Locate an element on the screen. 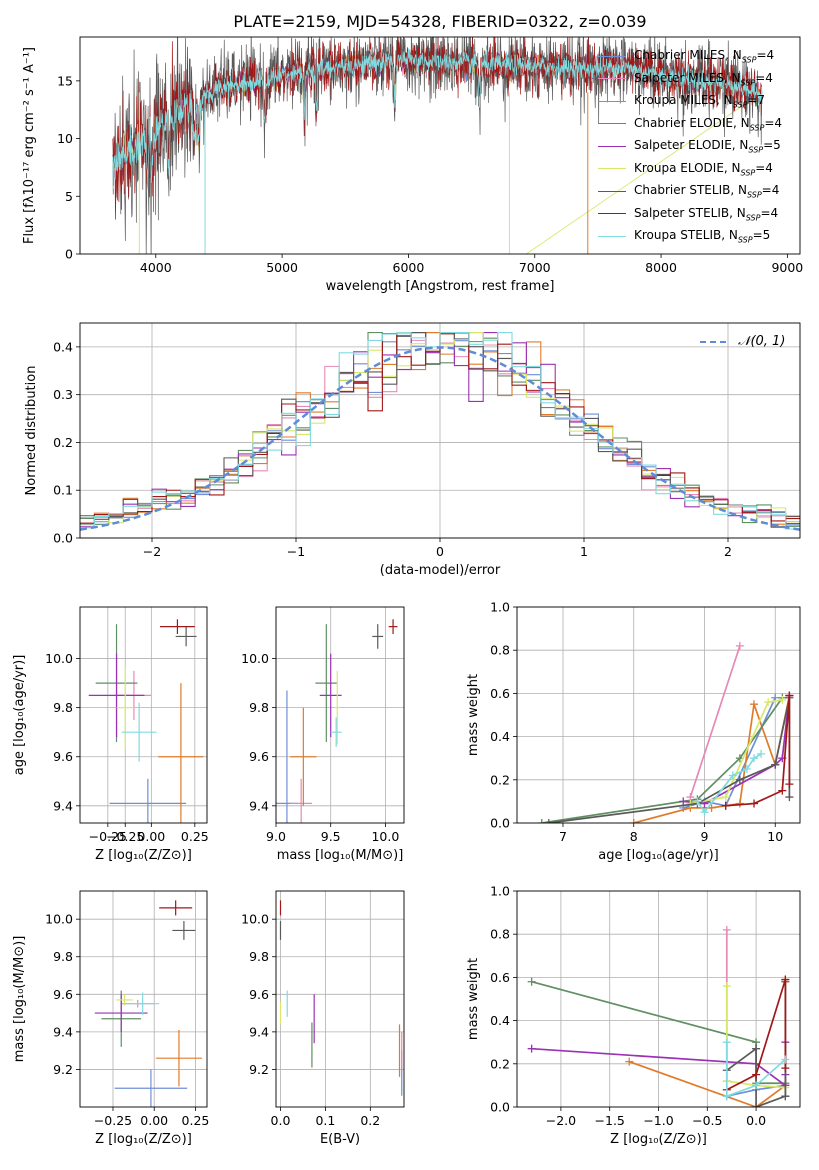  legend-label: Kroupa STELIB, NSSP=5 is located at coordinates (702, 236).